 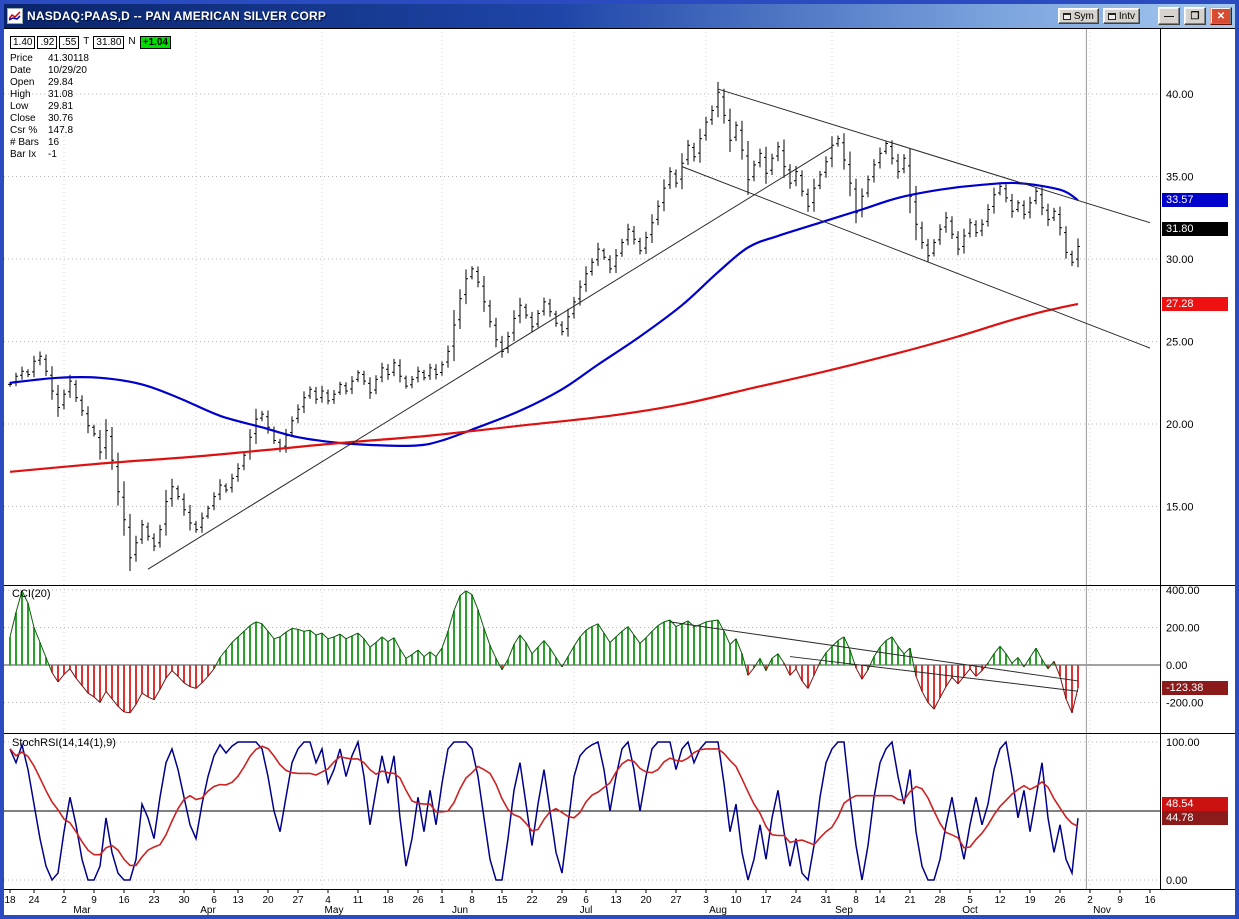 I want to click on info-box-2: .92, so click(x=47, y=42).